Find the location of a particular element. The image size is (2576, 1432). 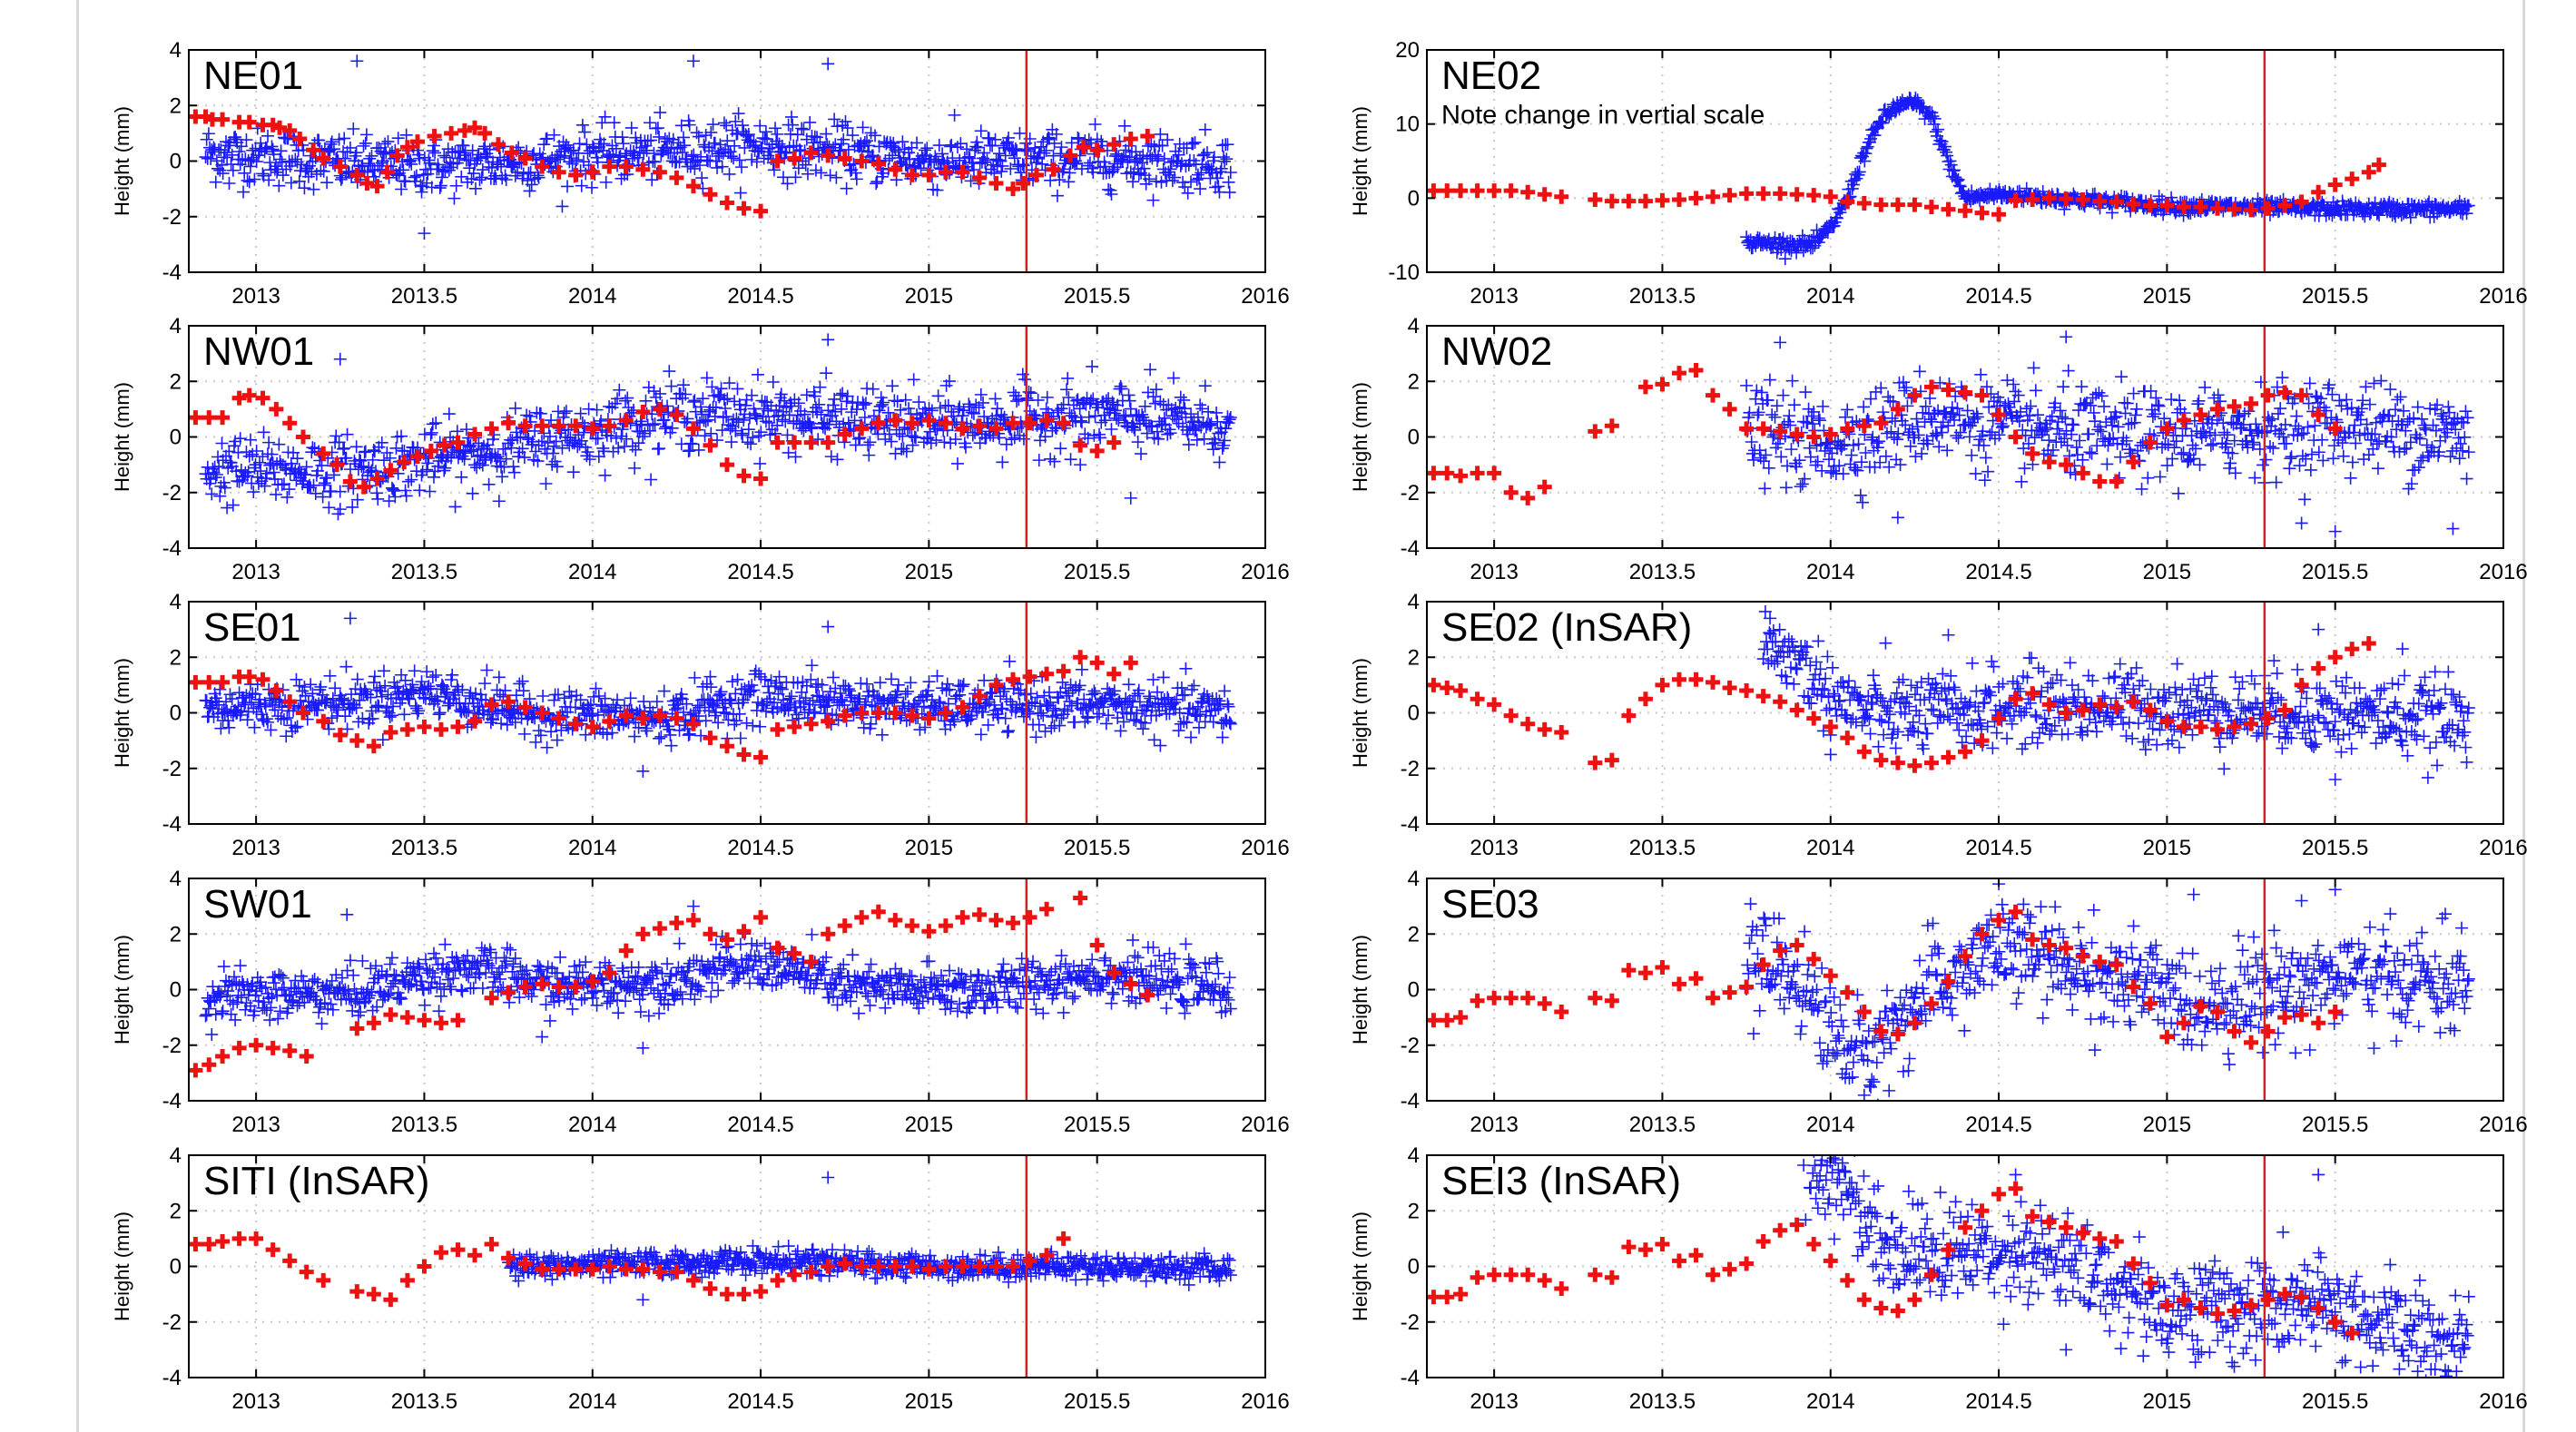

y-axis-label: Height (mm) is located at coordinates (122, 437).